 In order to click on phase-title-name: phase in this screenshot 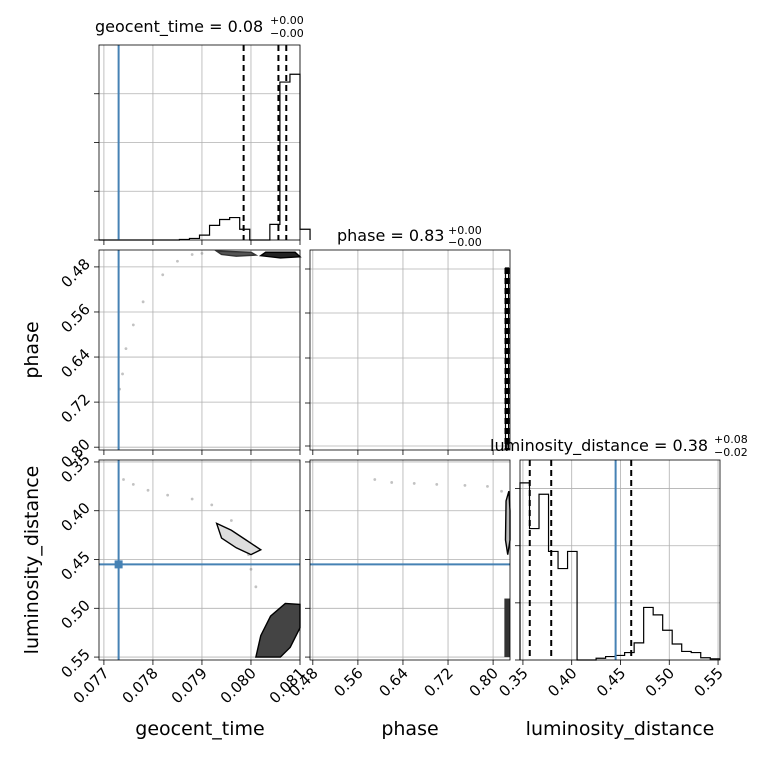, I will do `click(361, 235)`.